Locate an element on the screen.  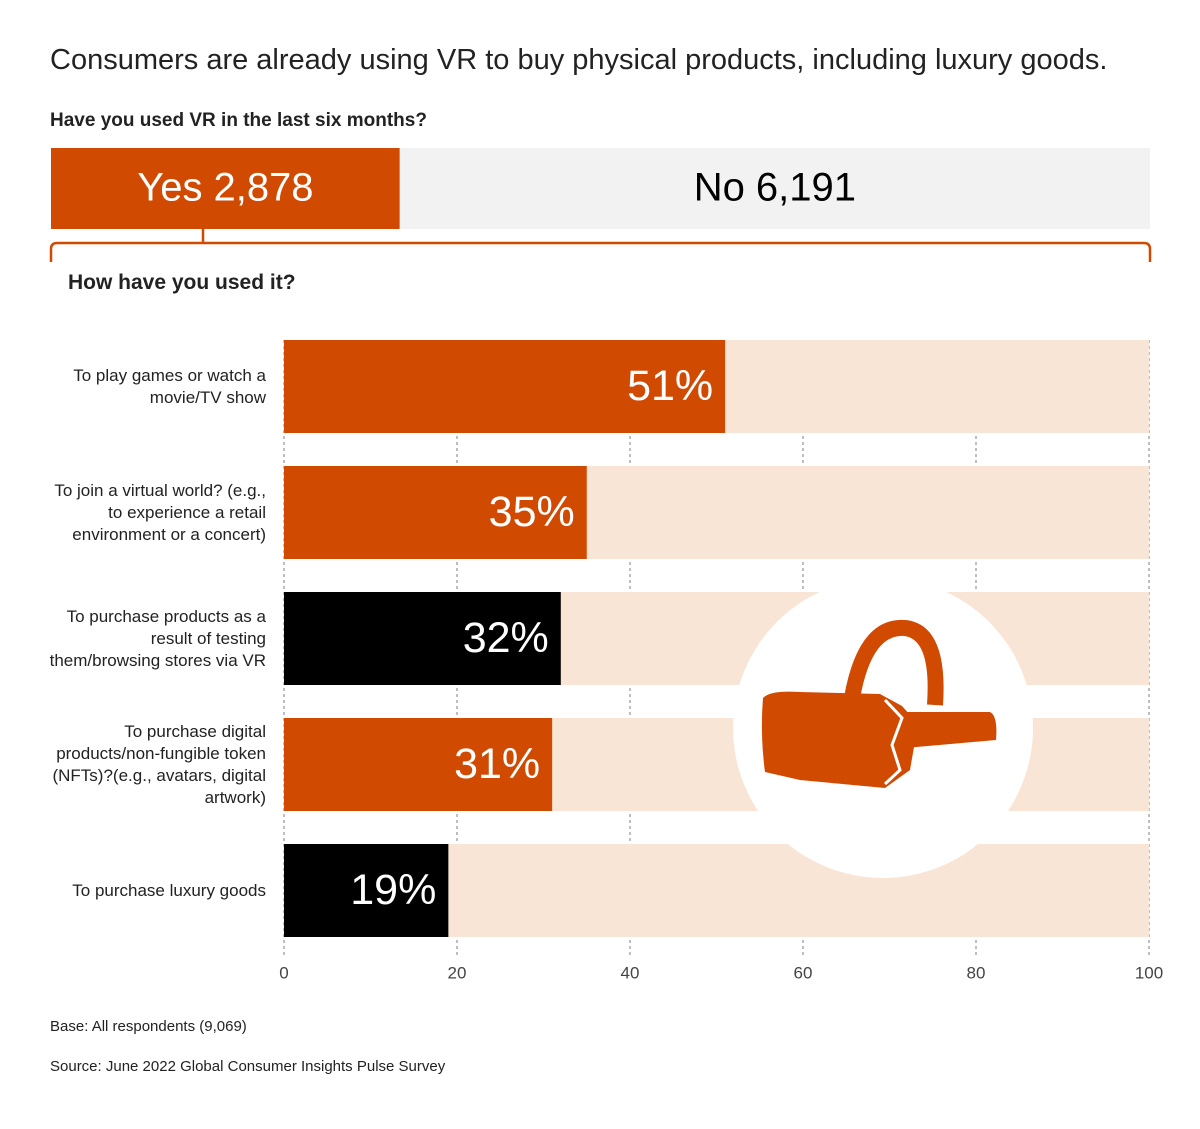
question: Have you used VR in the last six months? is located at coordinates (238, 120).